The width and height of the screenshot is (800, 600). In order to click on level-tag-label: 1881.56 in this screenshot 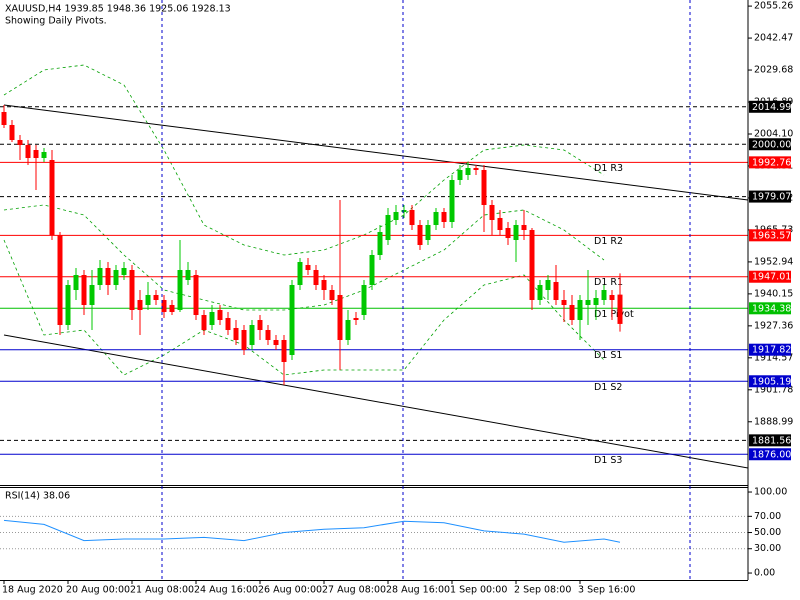, I will do `click(771, 440)`.